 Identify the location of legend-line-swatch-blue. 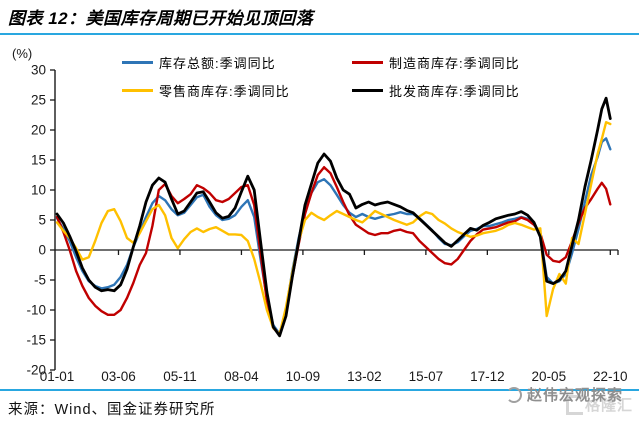
(137, 62).